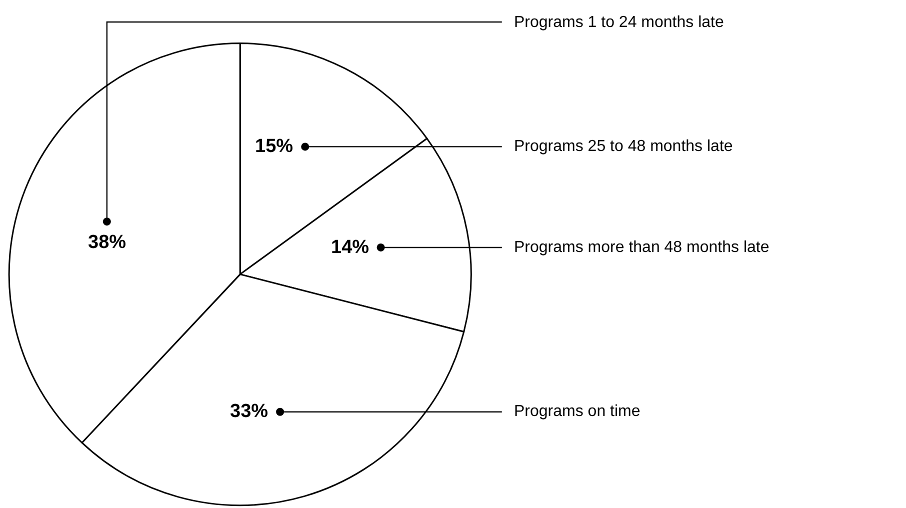 The width and height of the screenshot is (906, 508). Describe the element at coordinates (274, 146) in the screenshot. I see `data-label: 15%` at that location.